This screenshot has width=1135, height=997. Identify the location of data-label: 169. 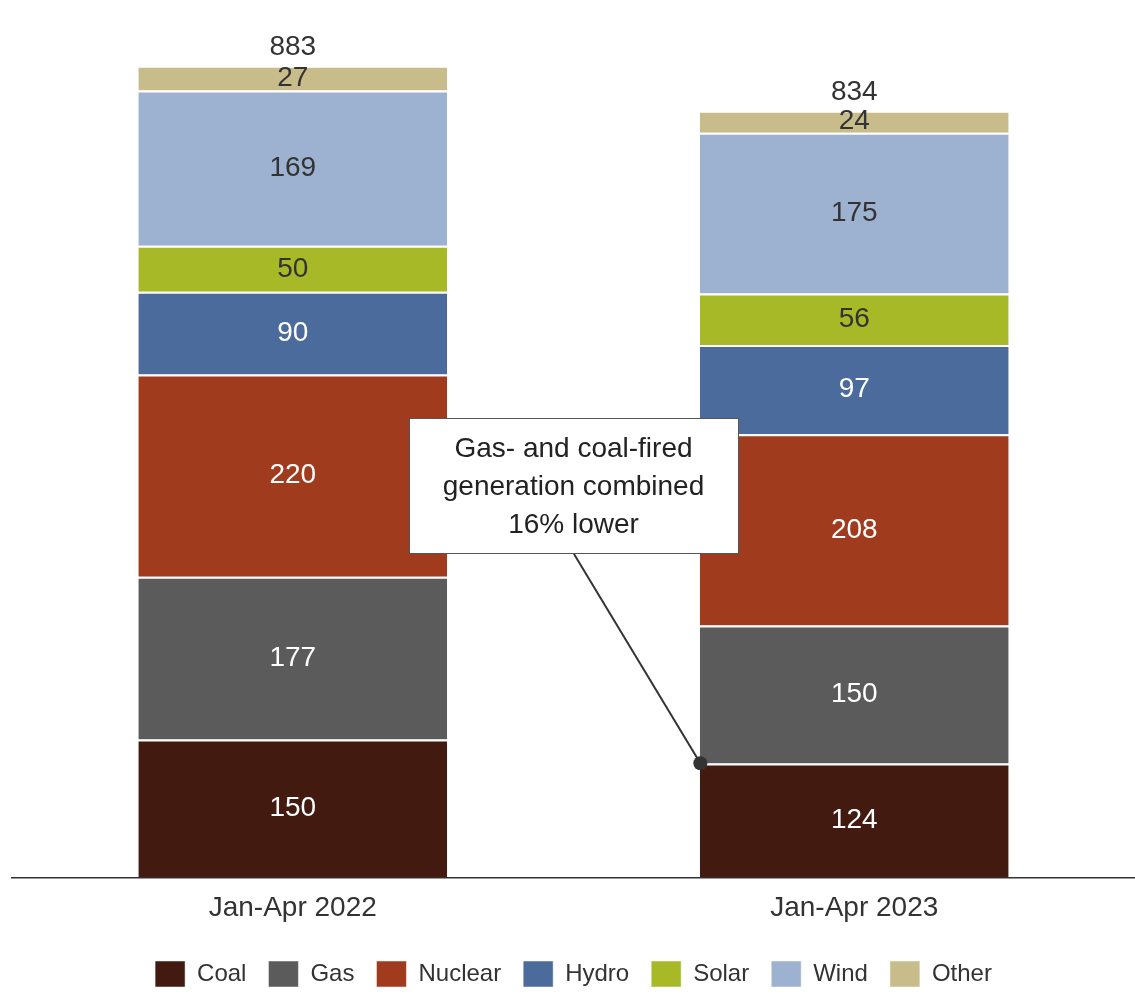
(293, 166).